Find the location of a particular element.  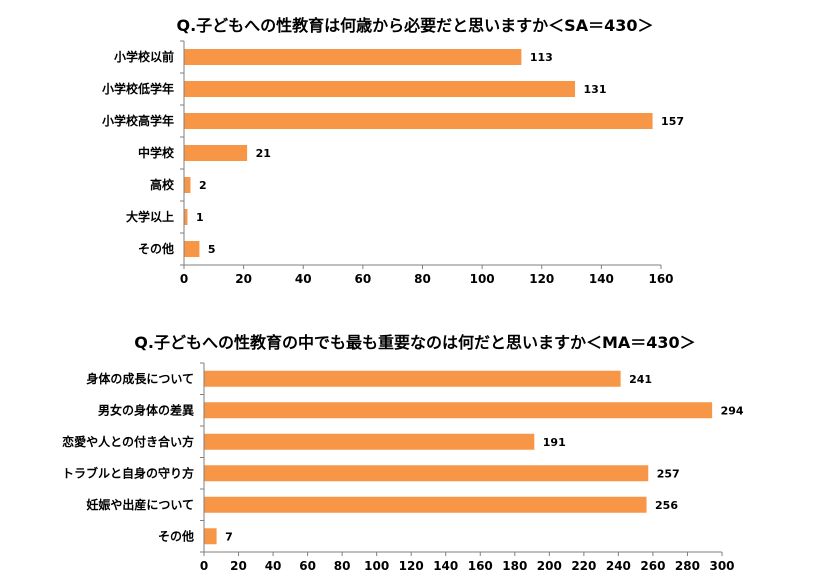

c2-category-label: 妊娠や出産について is located at coordinates (140, 504).